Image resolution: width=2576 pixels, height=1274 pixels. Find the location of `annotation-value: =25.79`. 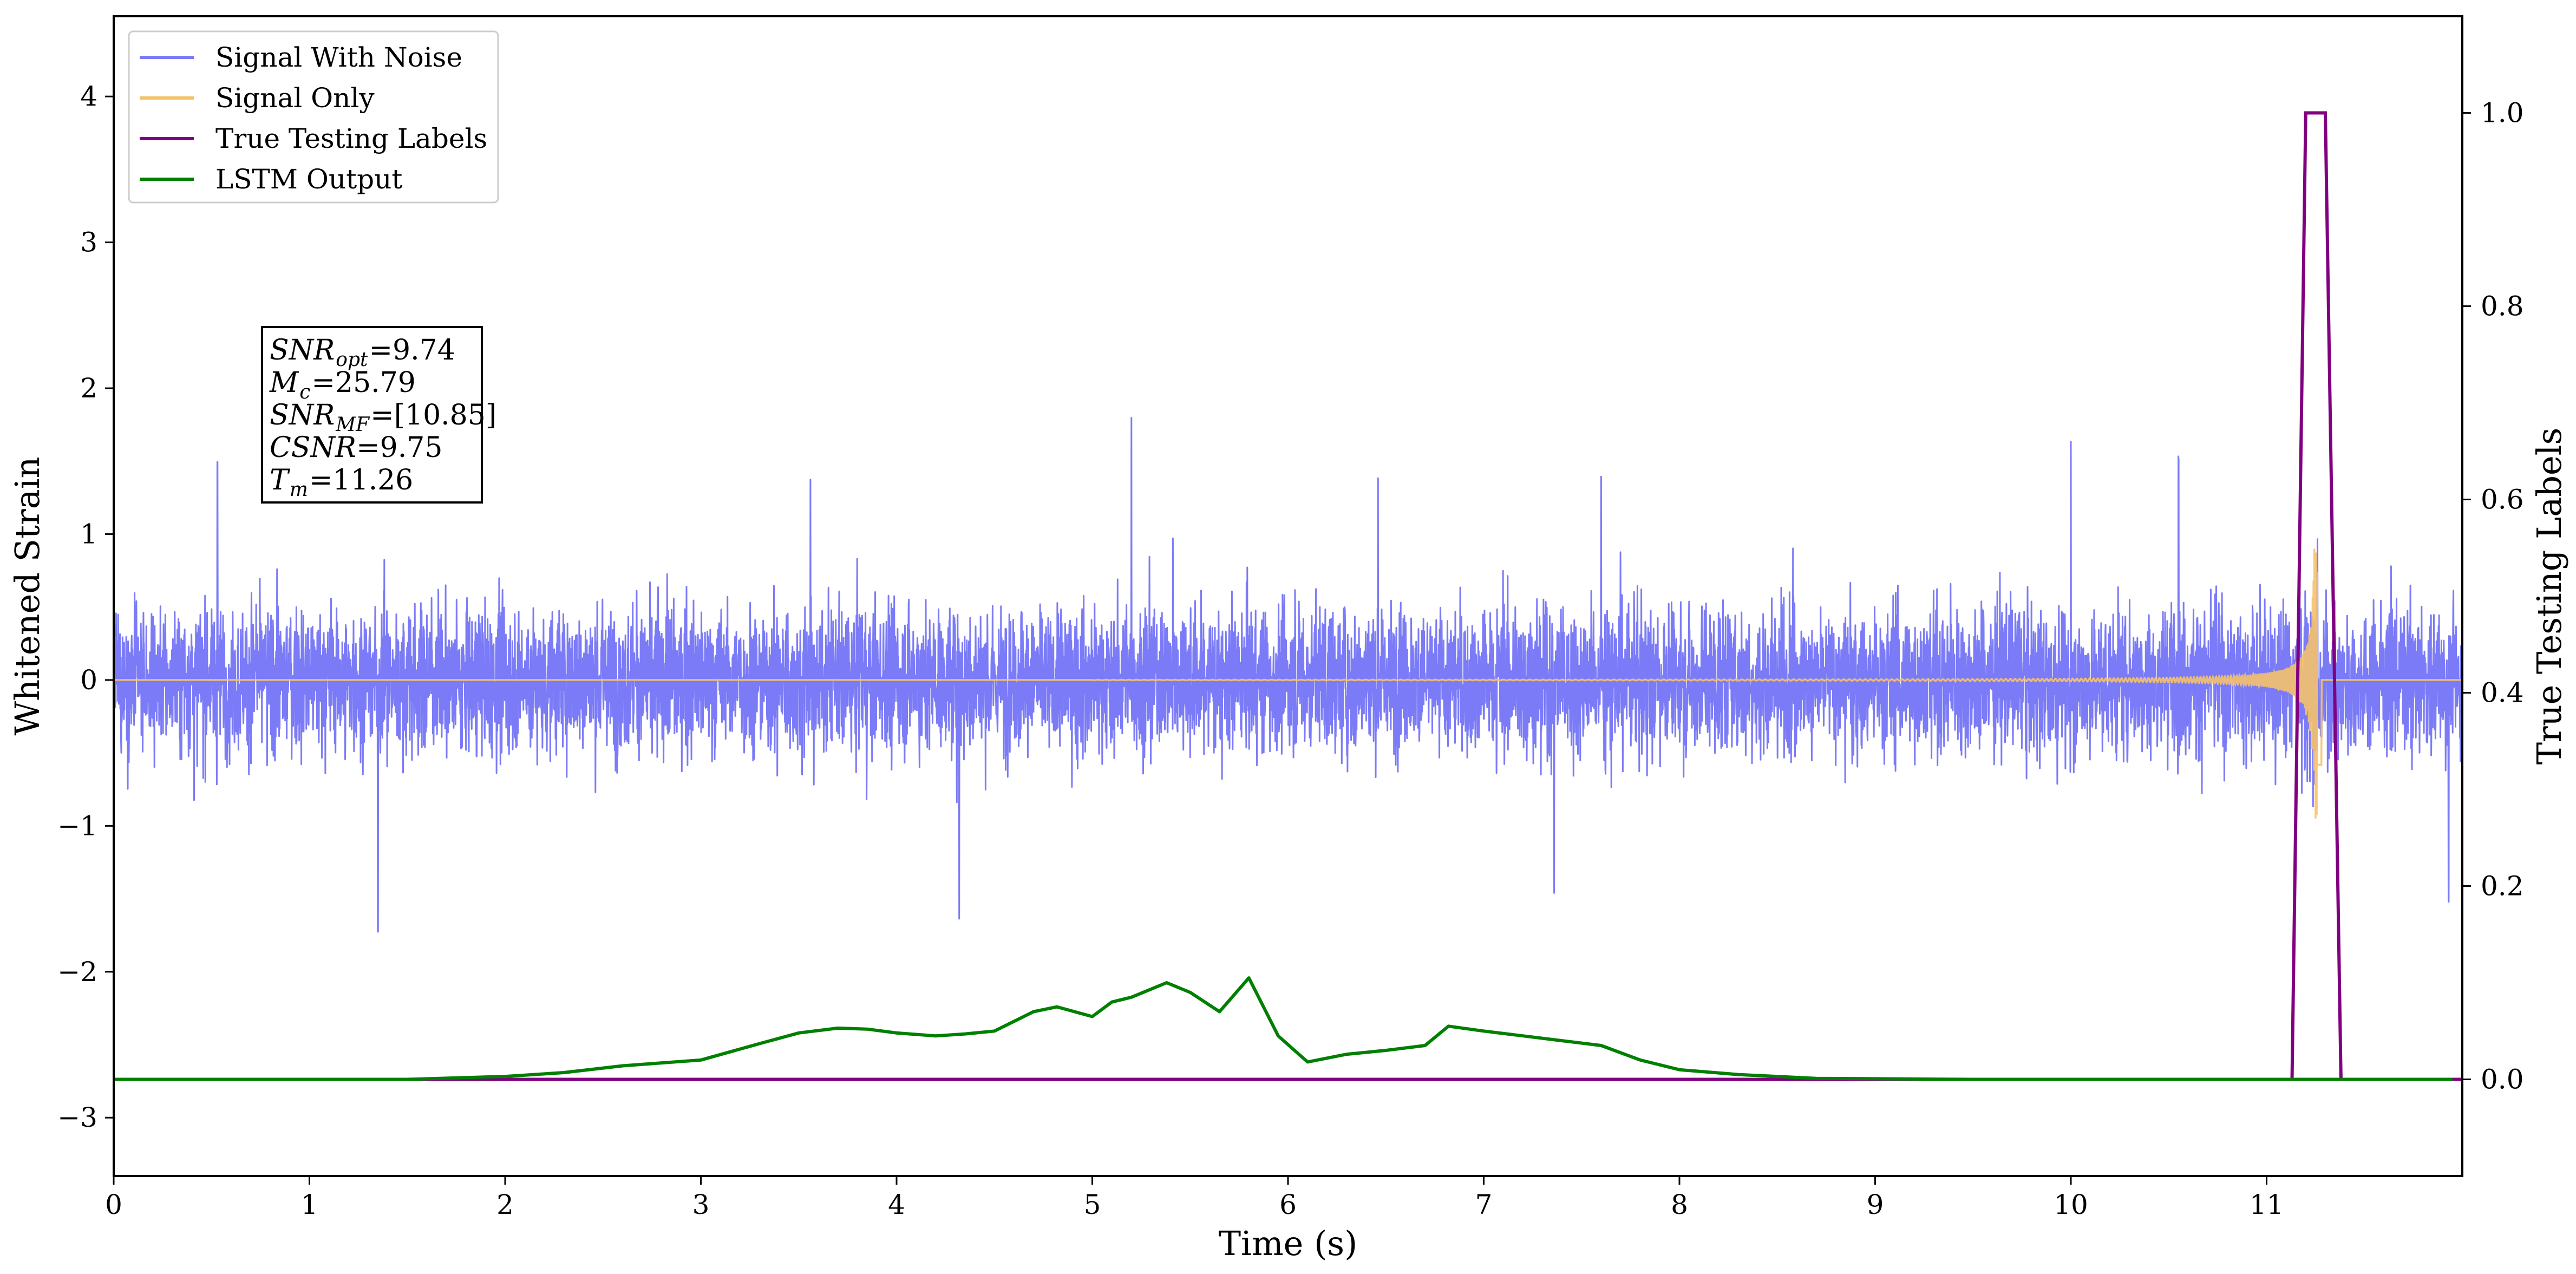

annotation-value: =25.79 is located at coordinates (363, 383).